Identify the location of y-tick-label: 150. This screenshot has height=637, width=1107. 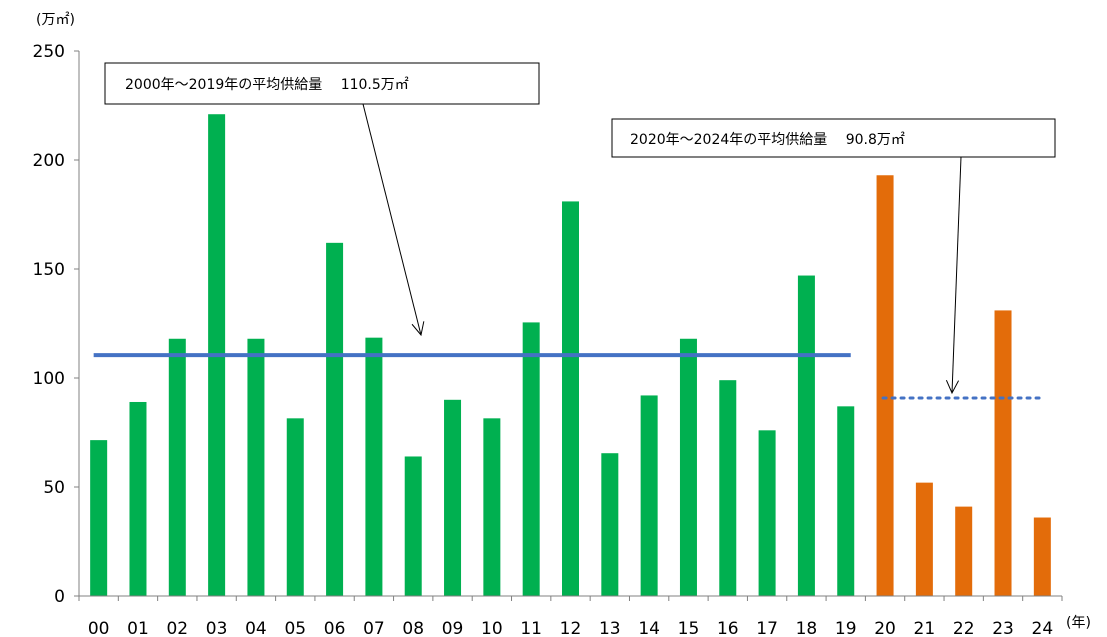
(49, 270).